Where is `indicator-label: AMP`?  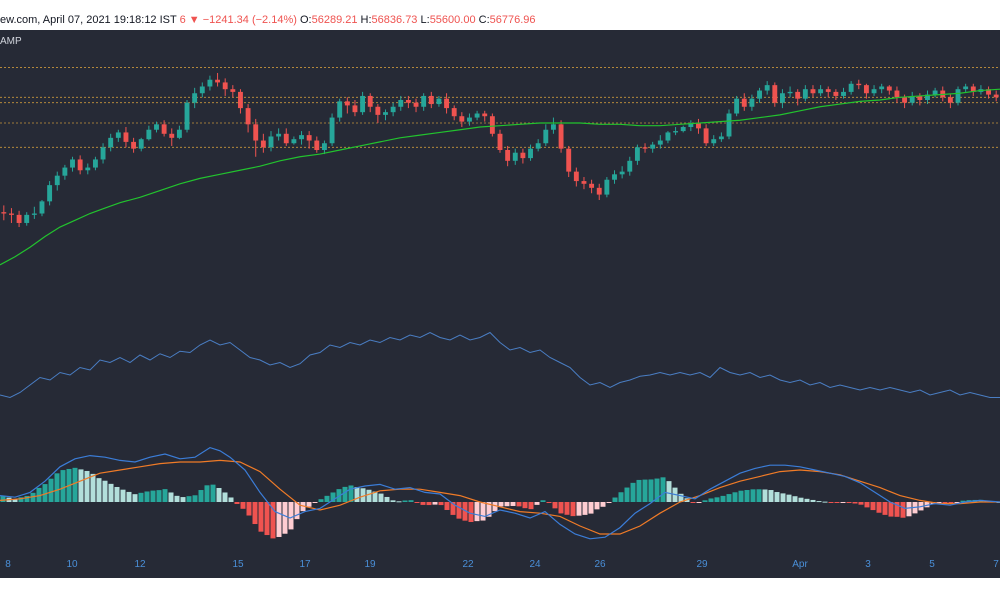
indicator-label: AMP is located at coordinates (11, 41).